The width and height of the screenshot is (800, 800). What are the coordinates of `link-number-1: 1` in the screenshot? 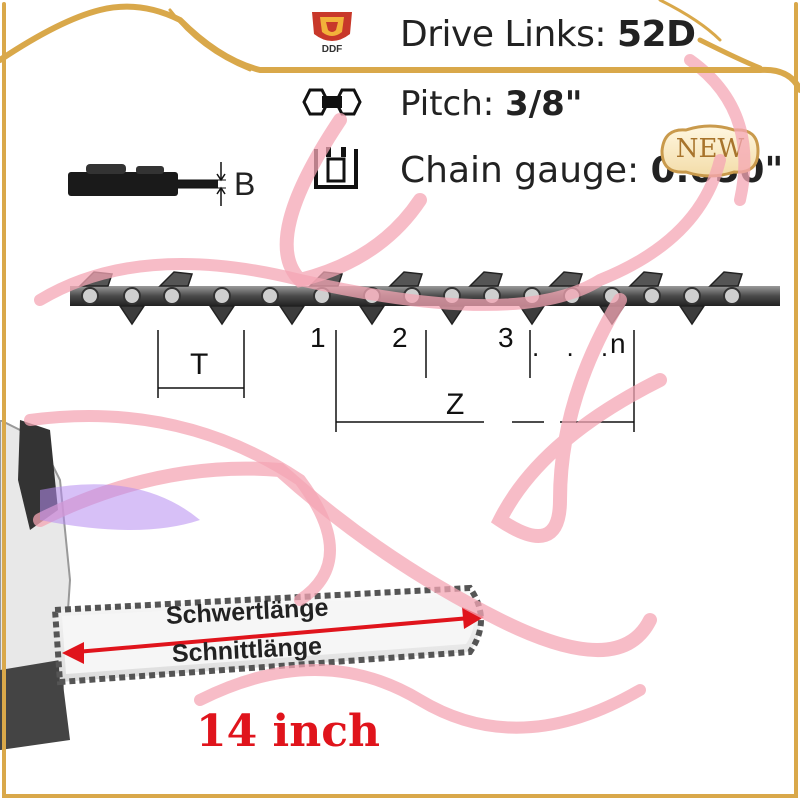 It's located at (318, 337).